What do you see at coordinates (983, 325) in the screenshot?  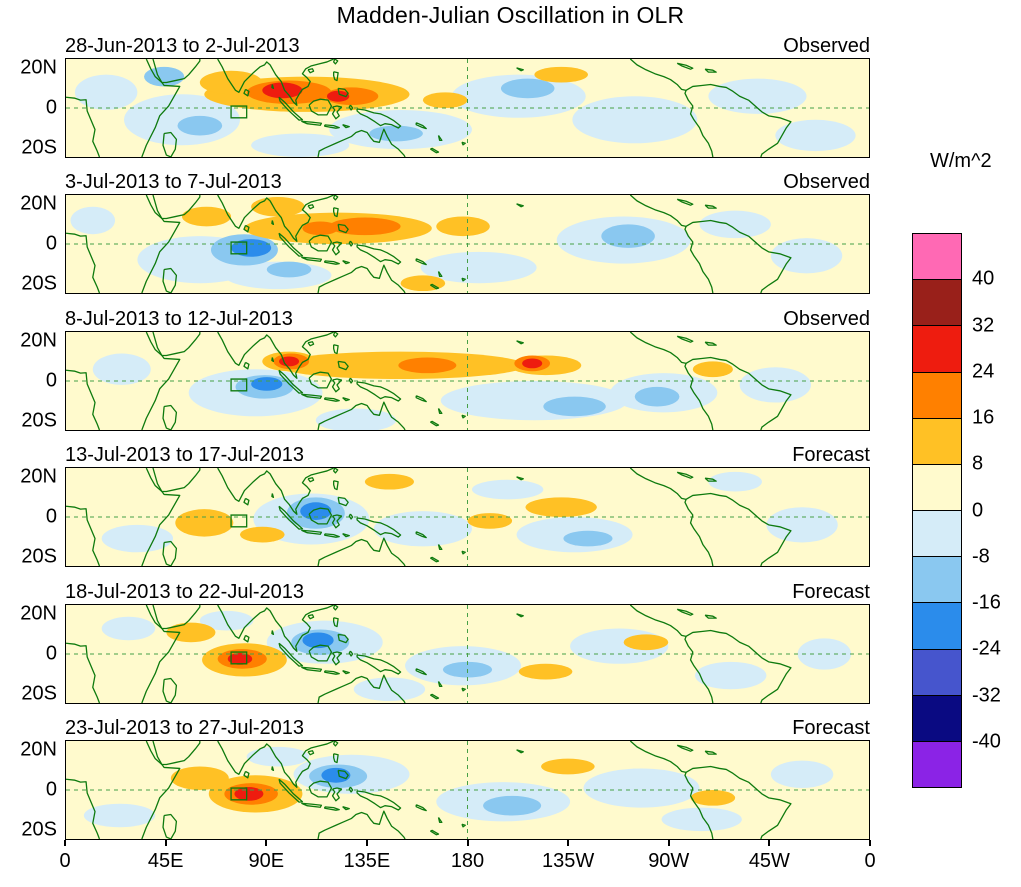 I see `colorbar-tick-label: 32` at bounding box center [983, 325].